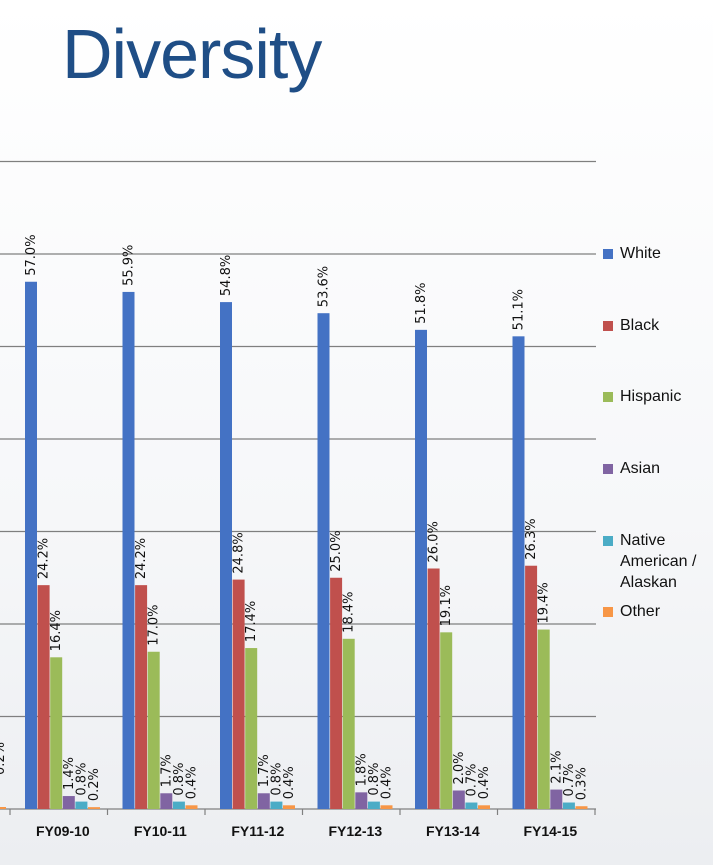  Describe the element at coordinates (349, 611) in the screenshot. I see `data-label: 18.4%` at that location.